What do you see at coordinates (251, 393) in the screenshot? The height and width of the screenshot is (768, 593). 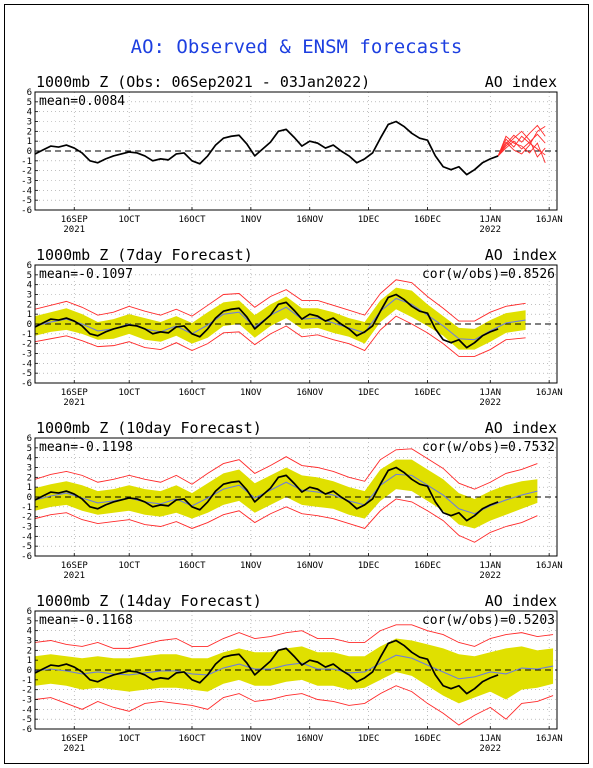 I see `chart-2-xtick-label: 1NOV` at bounding box center [251, 393].